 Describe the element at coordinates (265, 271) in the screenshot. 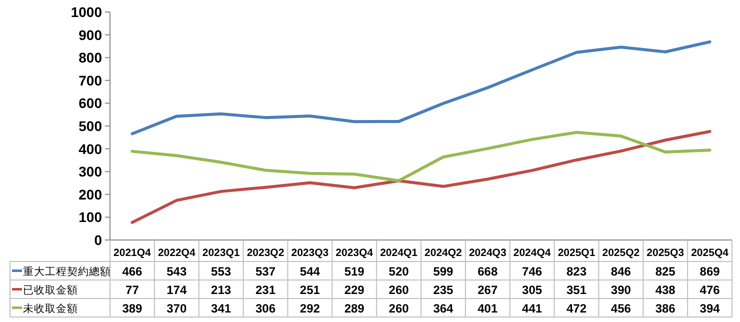

I see `data-label: 537` at that location.